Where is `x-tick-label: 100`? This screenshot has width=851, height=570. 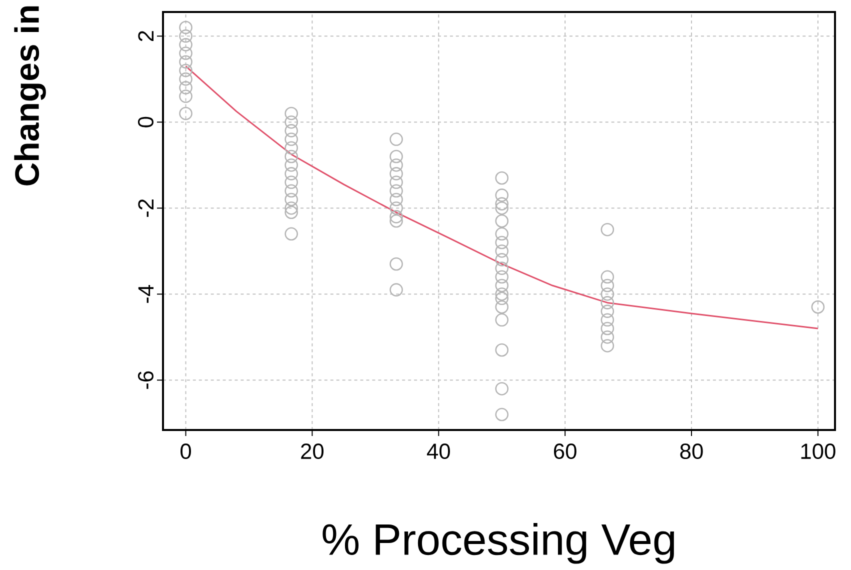 x-tick-label: 100 is located at coordinates (818, 452).